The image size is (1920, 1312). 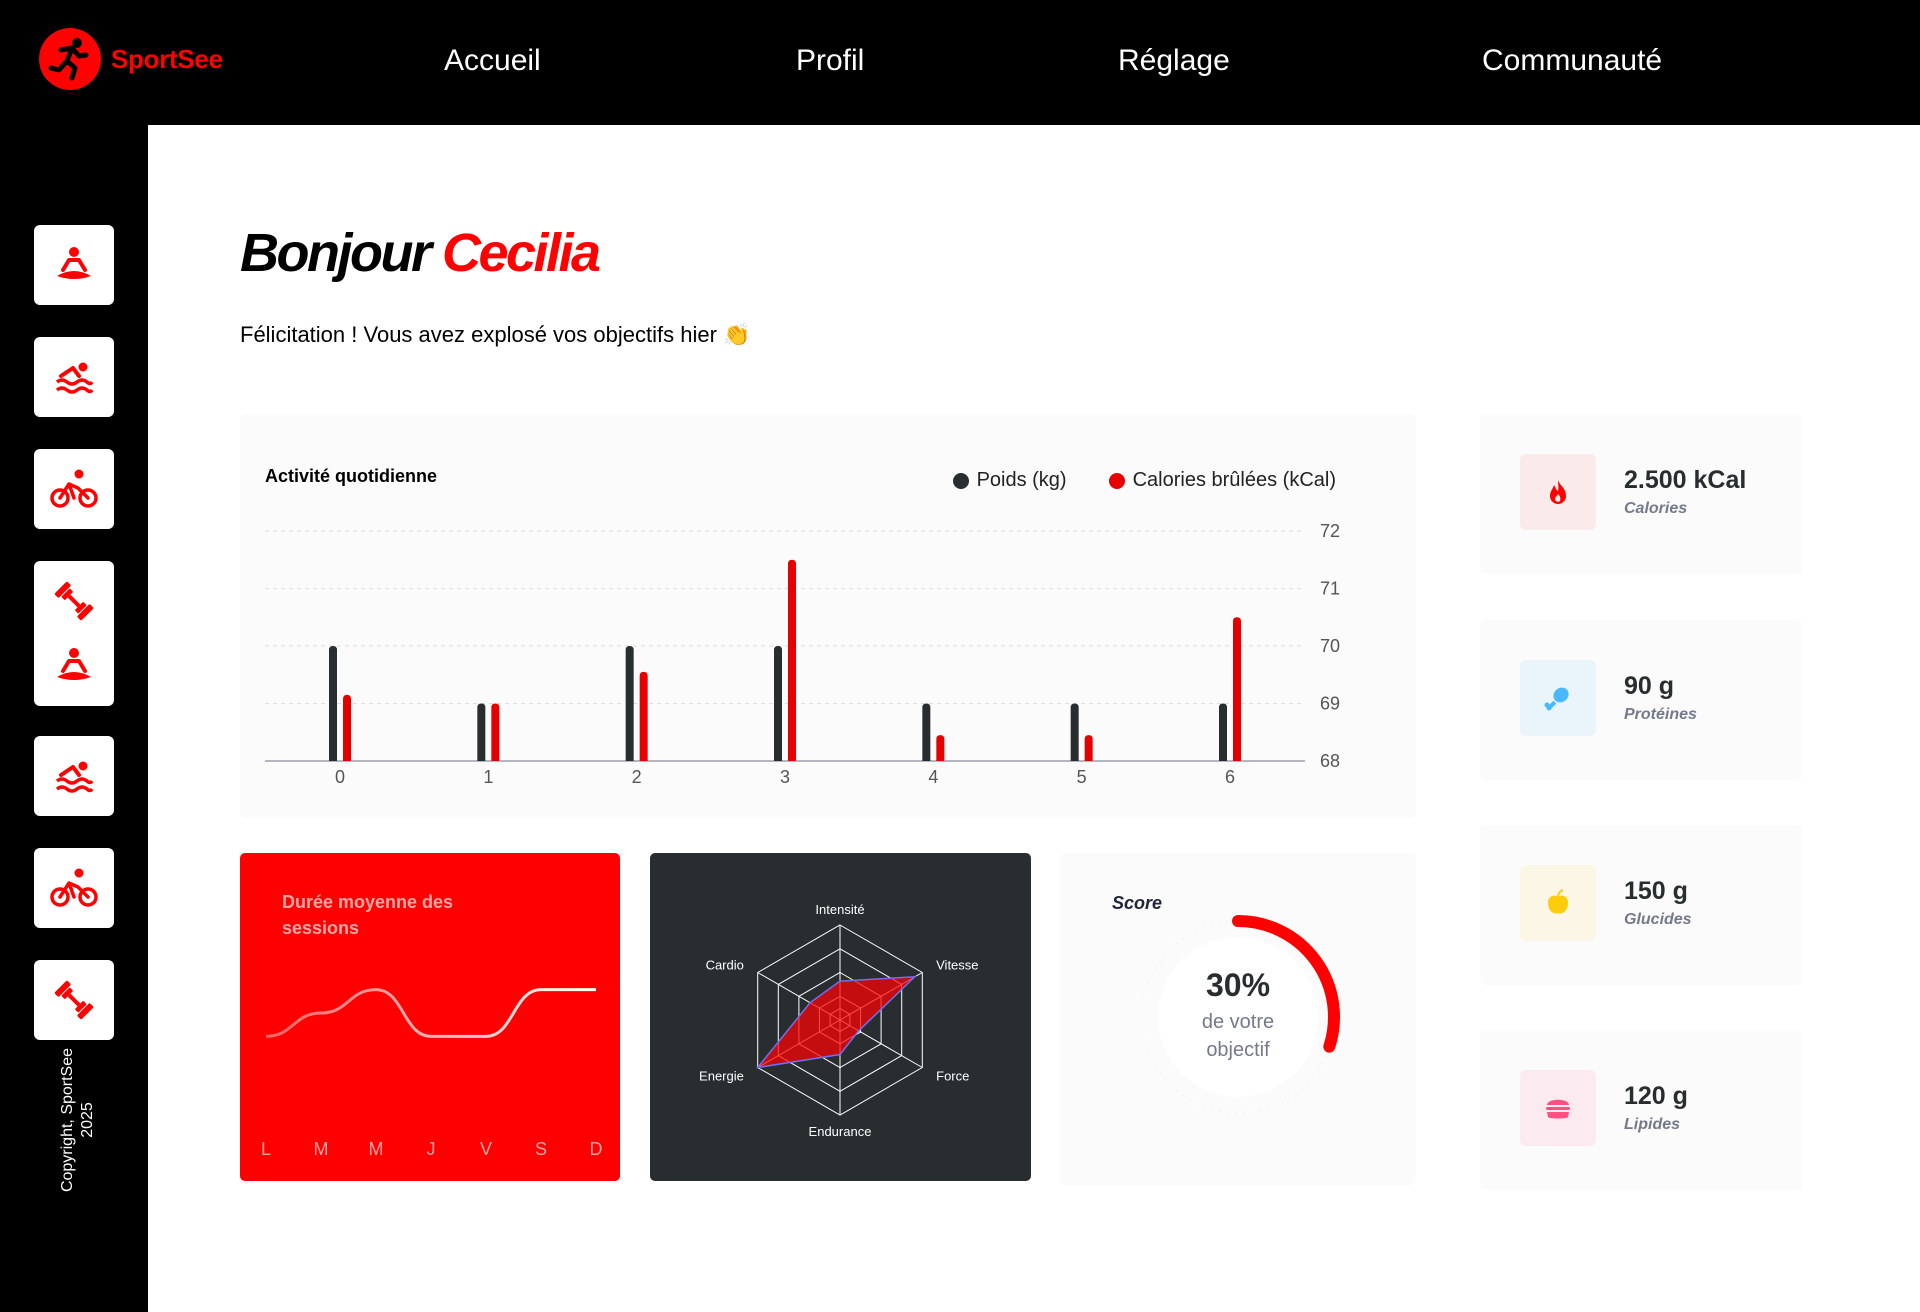 I want to click on x-tick-label: 5, so click(x=1082, y=777).